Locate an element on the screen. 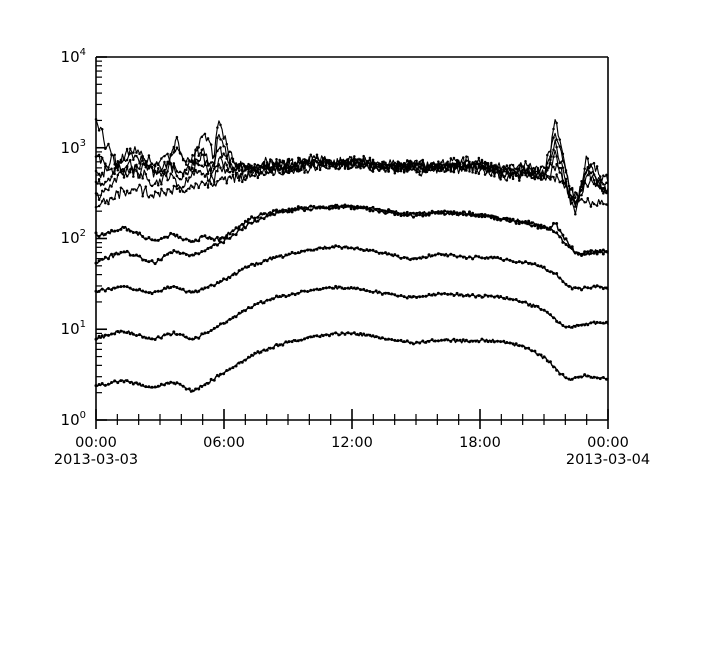  y-tick-label-1e2: 10² is located at coordinates (73, 237).